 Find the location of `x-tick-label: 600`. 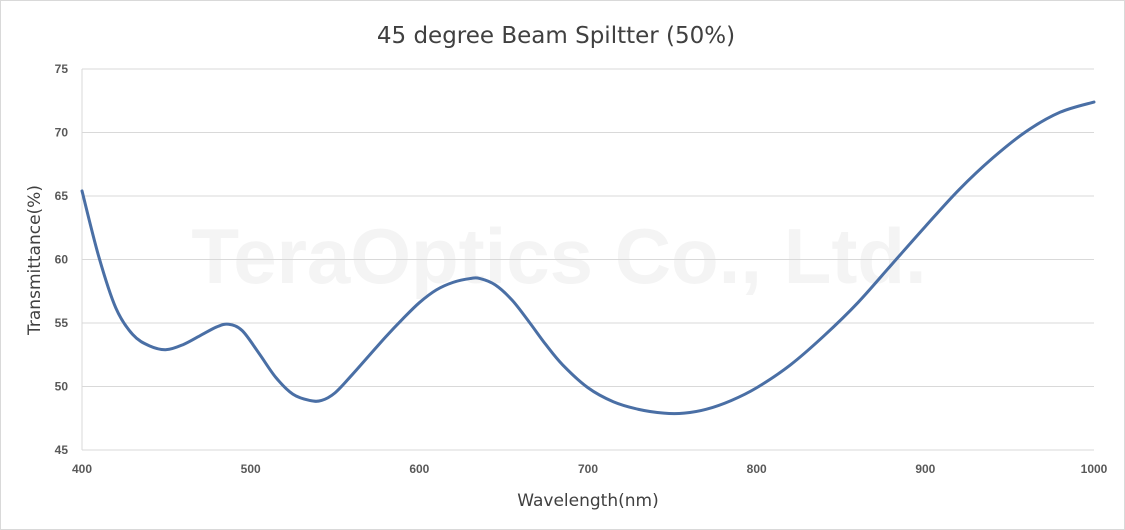

x-tick-label: 600 is located at coordinates (419, 469).